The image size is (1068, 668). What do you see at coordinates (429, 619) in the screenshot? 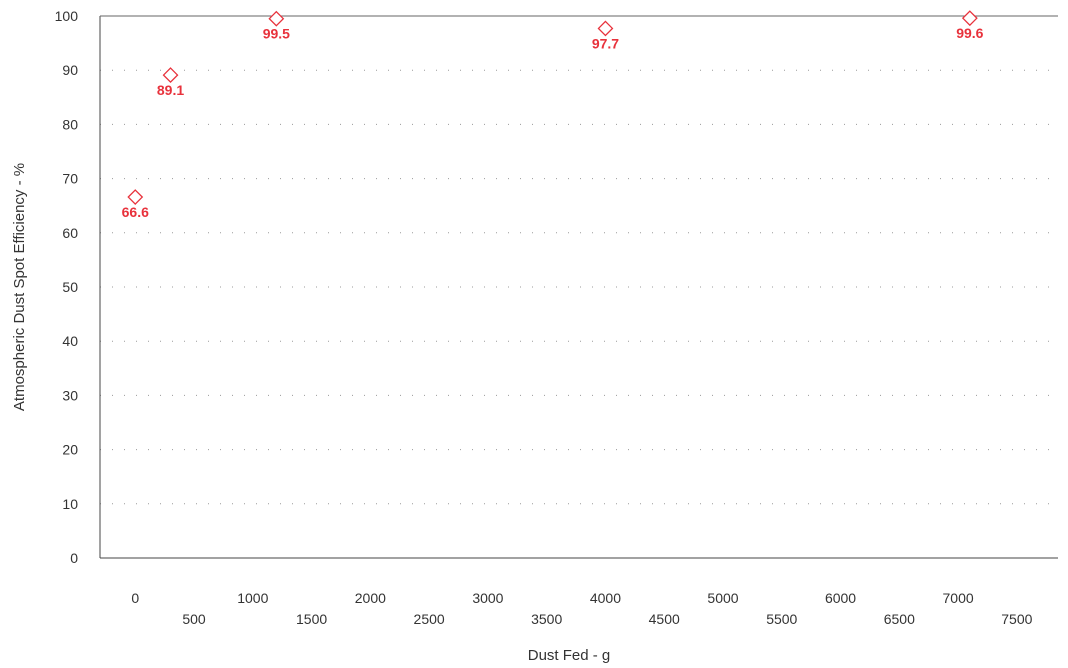
I see `x-tick-label: 2500` at bounding box center [429, 619].